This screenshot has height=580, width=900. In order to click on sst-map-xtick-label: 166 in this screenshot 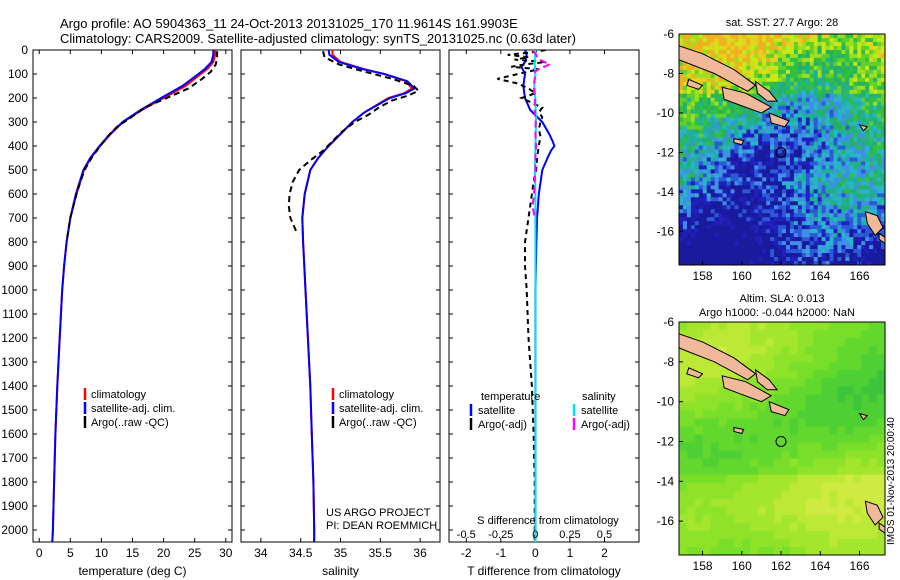, I will do `click(859, 276)`.